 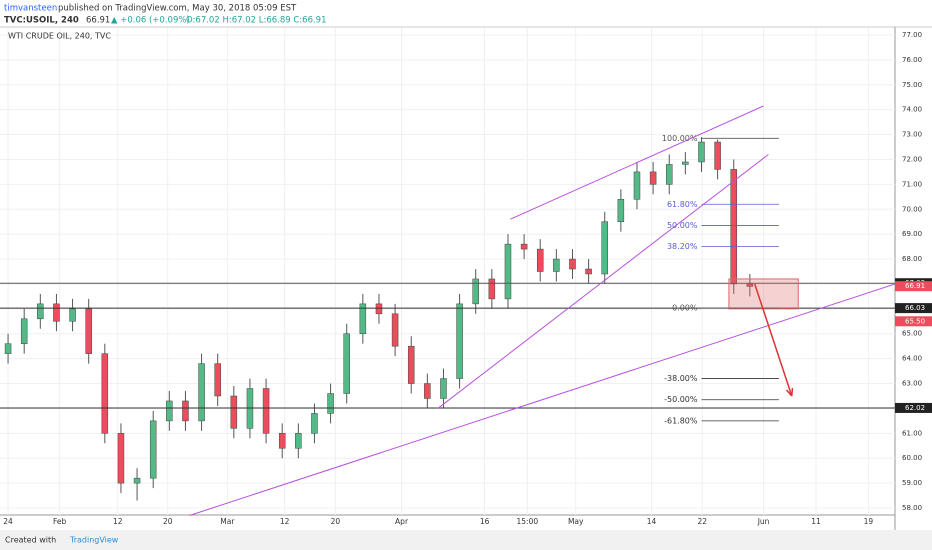 What do you see at coordinates (912, 110) in the screenshot?
I see `y-tick-label: 74.00` at bounding box center [912, 110].